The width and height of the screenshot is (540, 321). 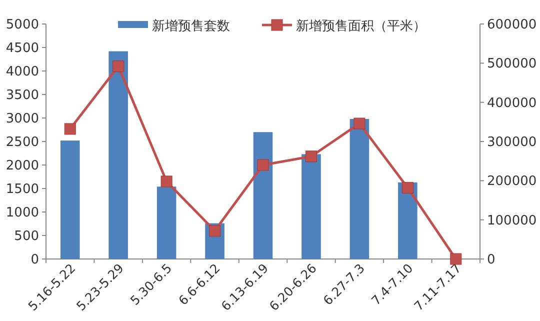 What do you see at coordinates (512, 182) in the screenshot?
I see `y2-tick-label: 200000` at bounding box center [512, 182].